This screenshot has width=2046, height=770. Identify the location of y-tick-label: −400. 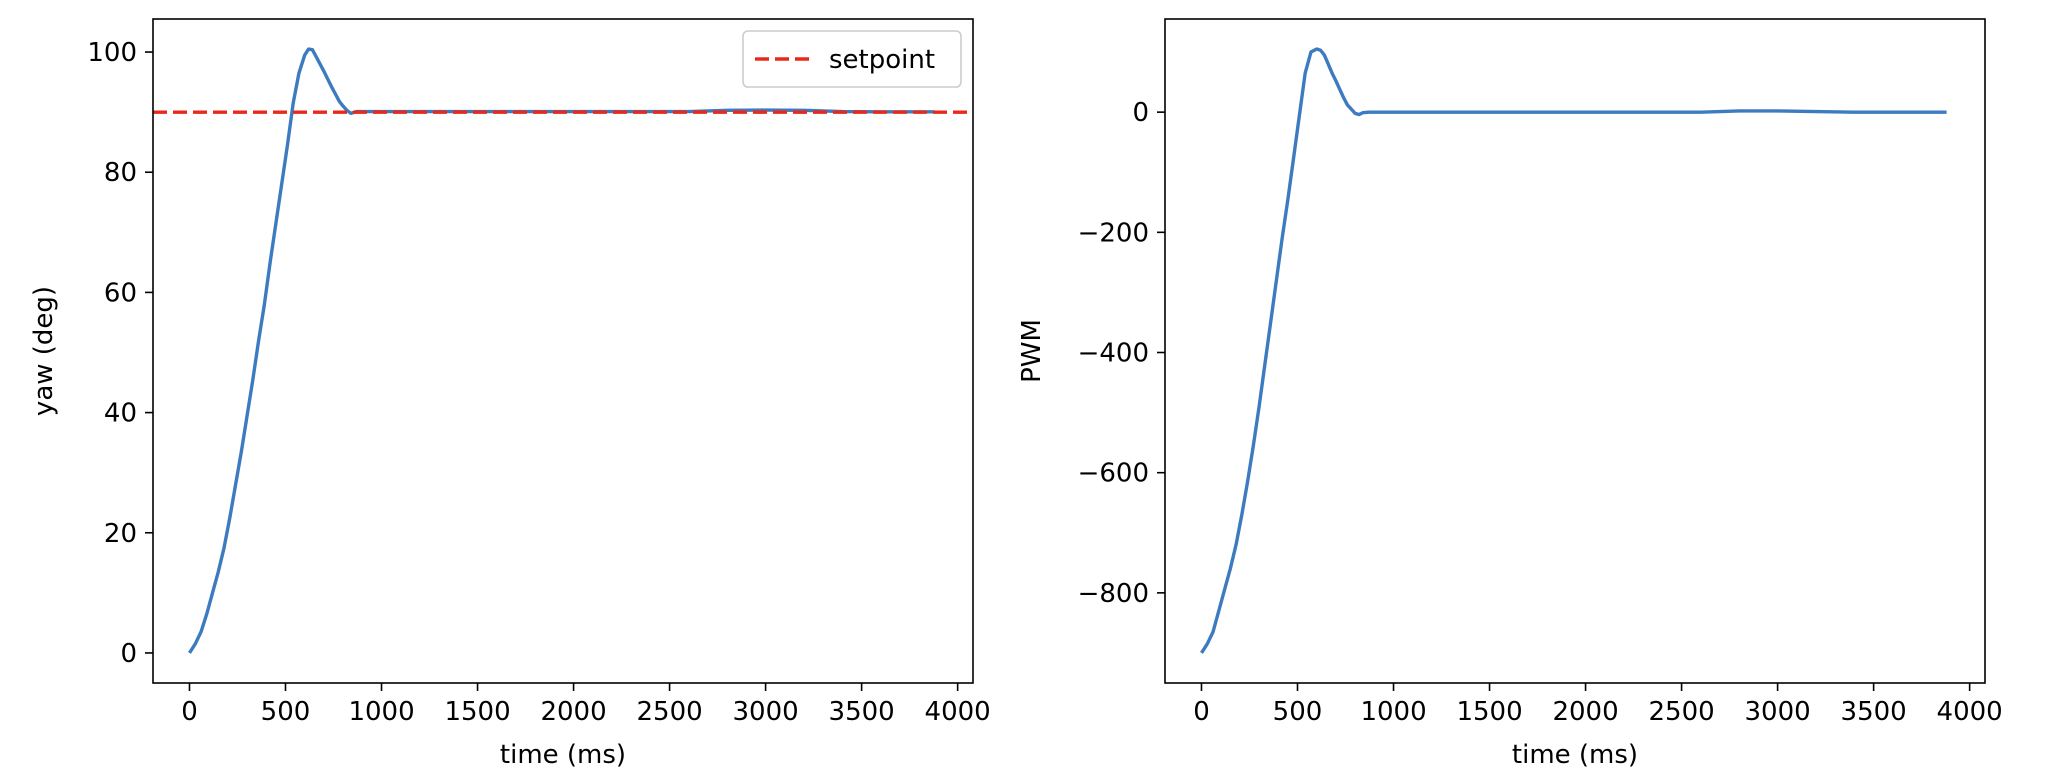
(1113, 354).